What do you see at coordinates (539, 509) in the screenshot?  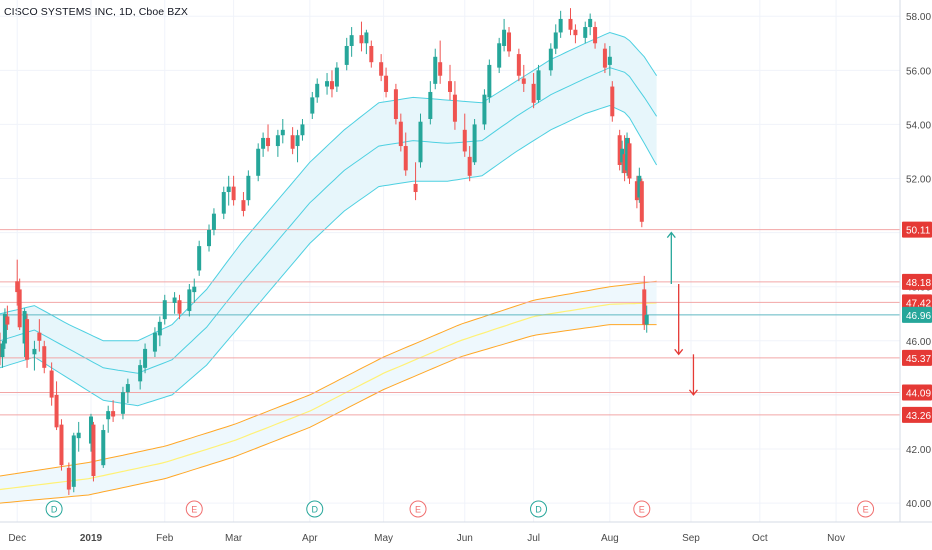 I see `dividend-circle` at bounding box center [539, 509].